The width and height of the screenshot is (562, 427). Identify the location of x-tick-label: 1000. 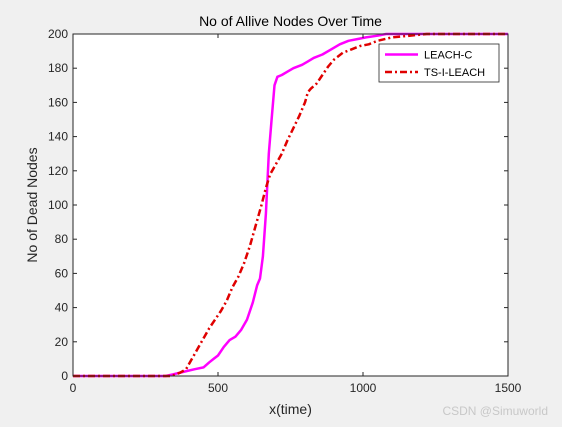
(363, 388).